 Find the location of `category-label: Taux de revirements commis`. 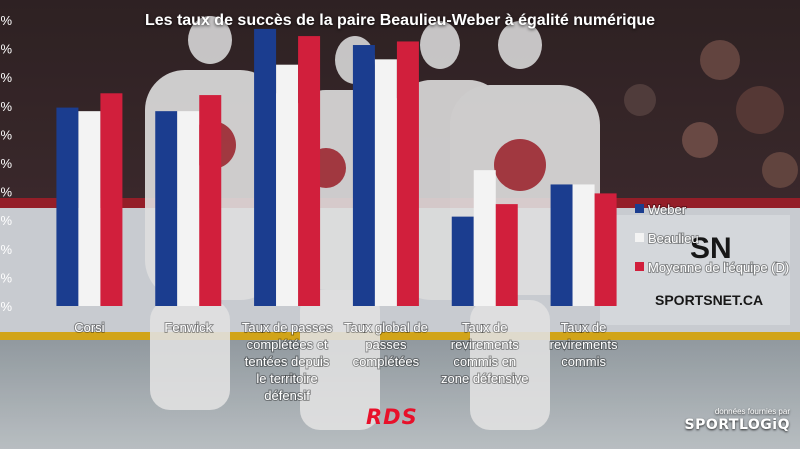

category-label: Taux de revirements commis is located at coordinates (584, 344).